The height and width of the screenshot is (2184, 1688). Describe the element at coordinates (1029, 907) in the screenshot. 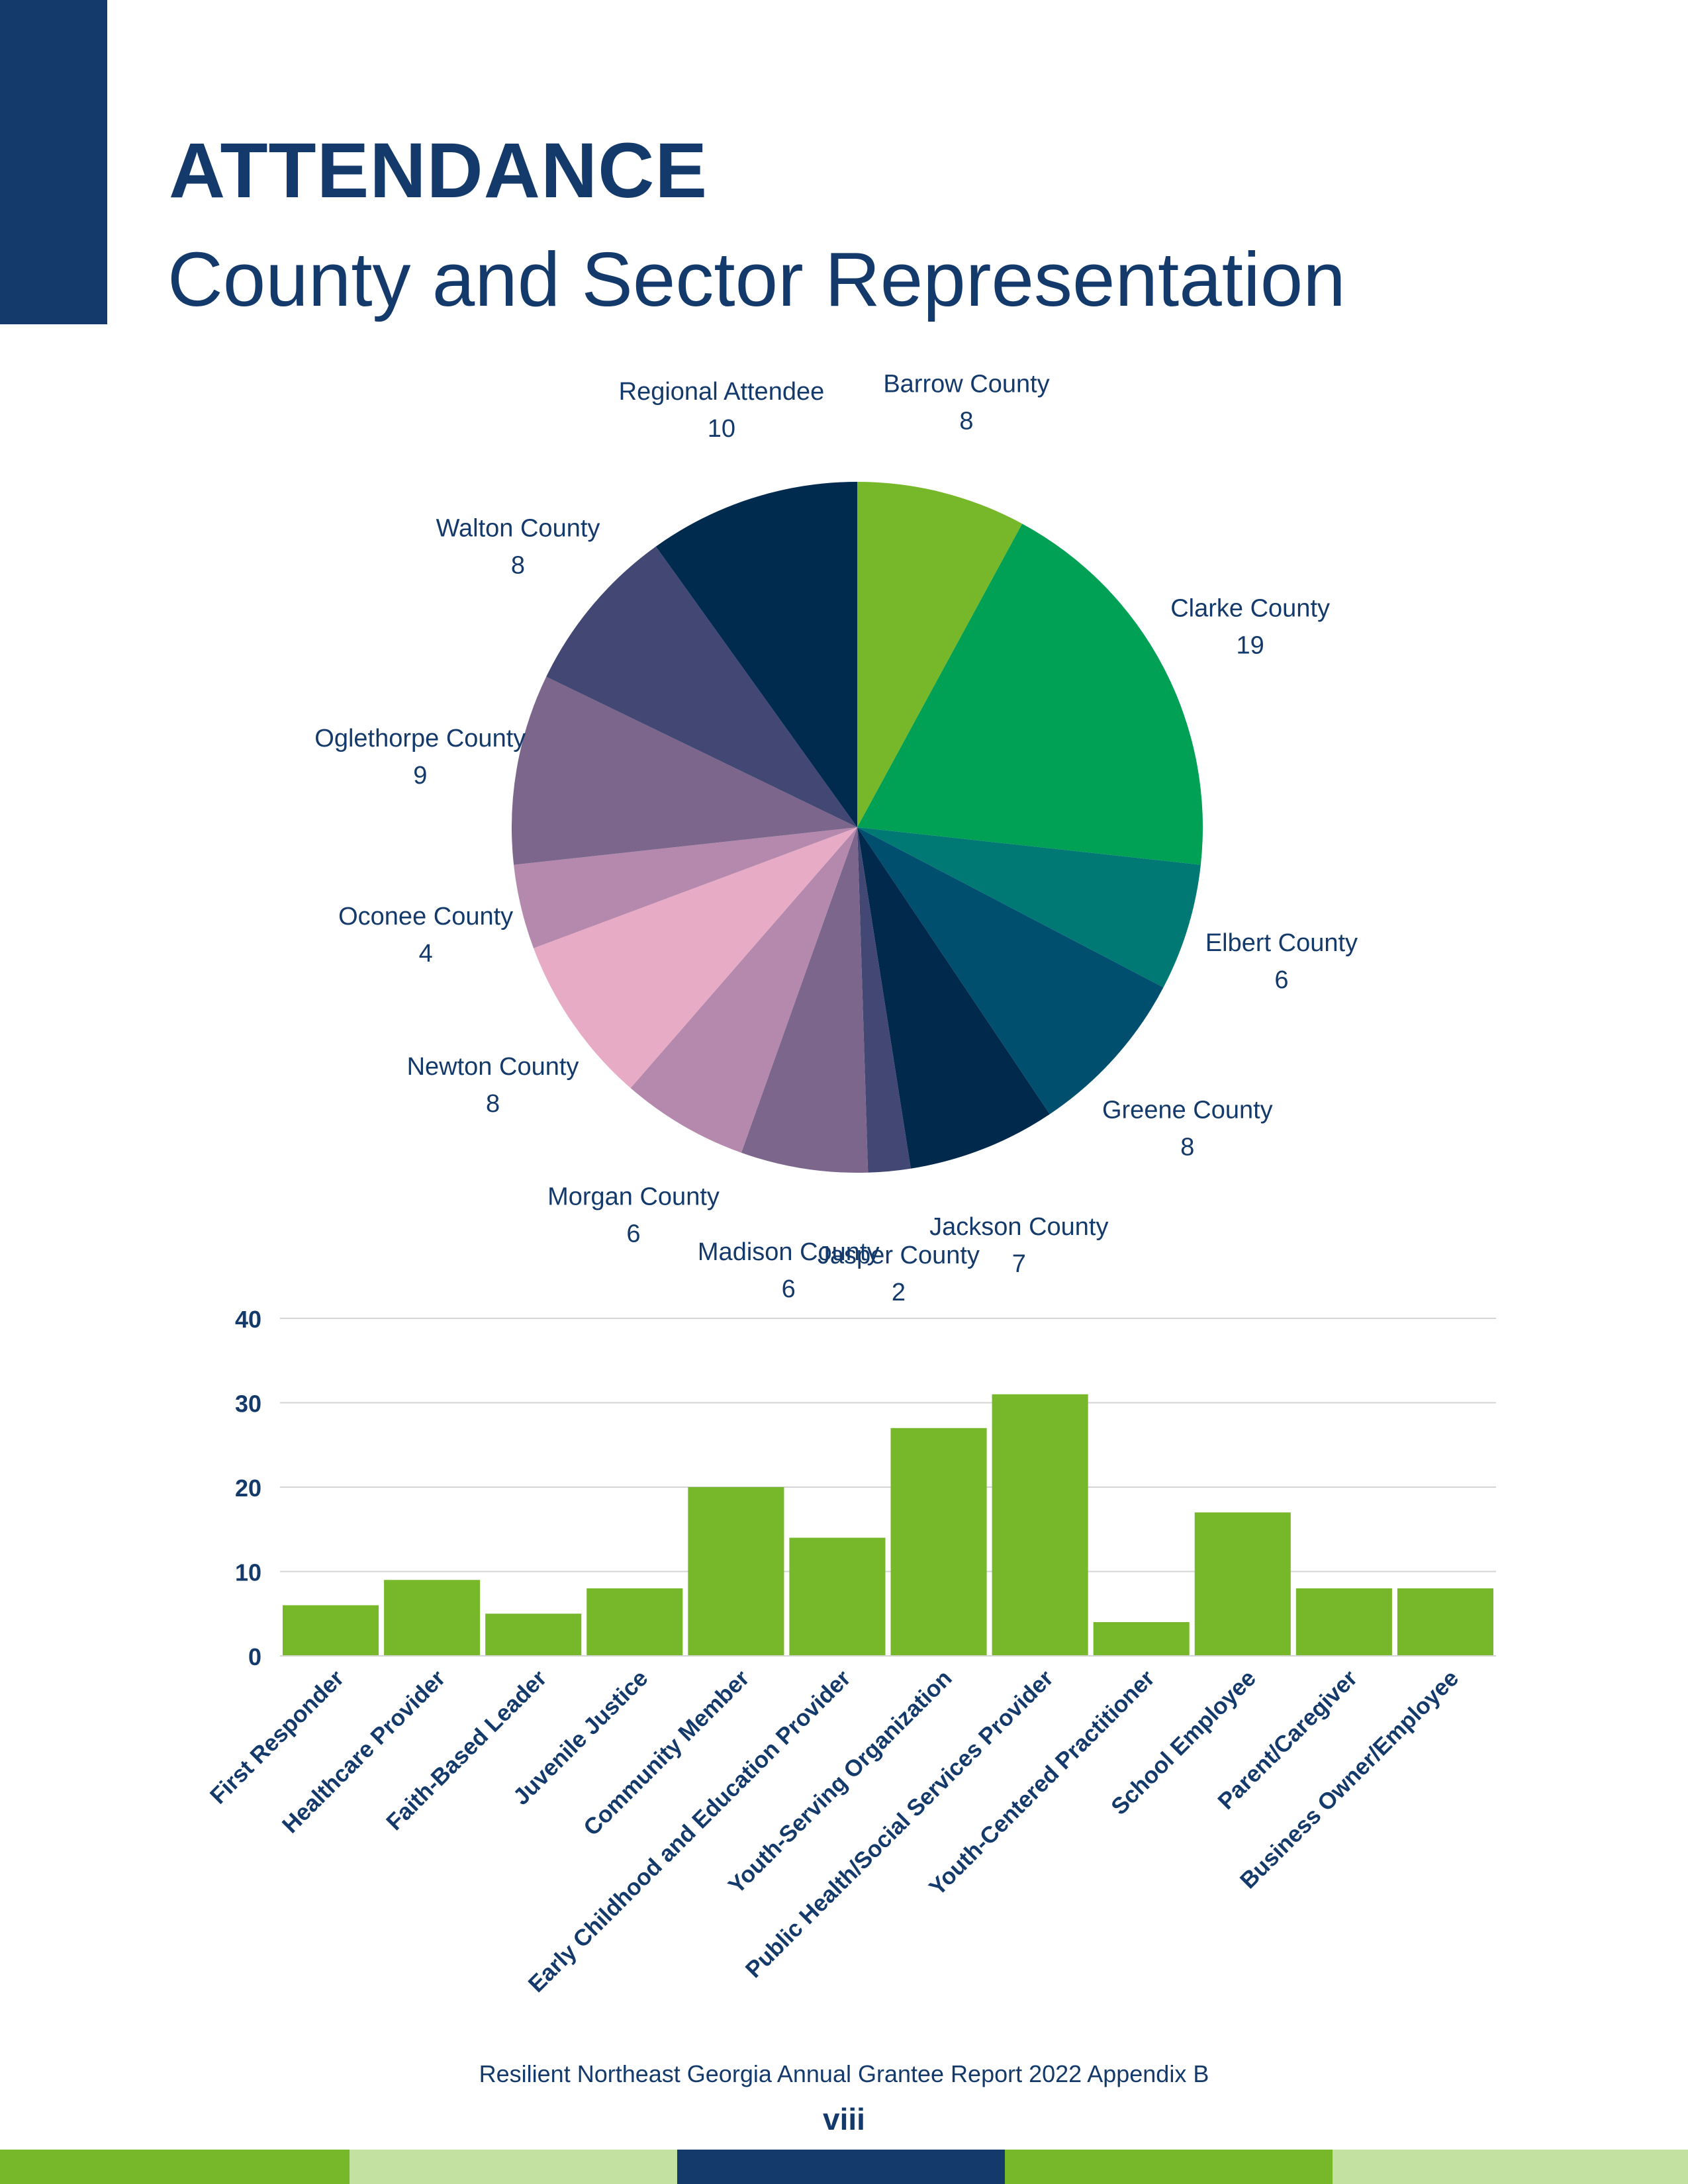

I see `pie-slice-elbert-county` at that location.